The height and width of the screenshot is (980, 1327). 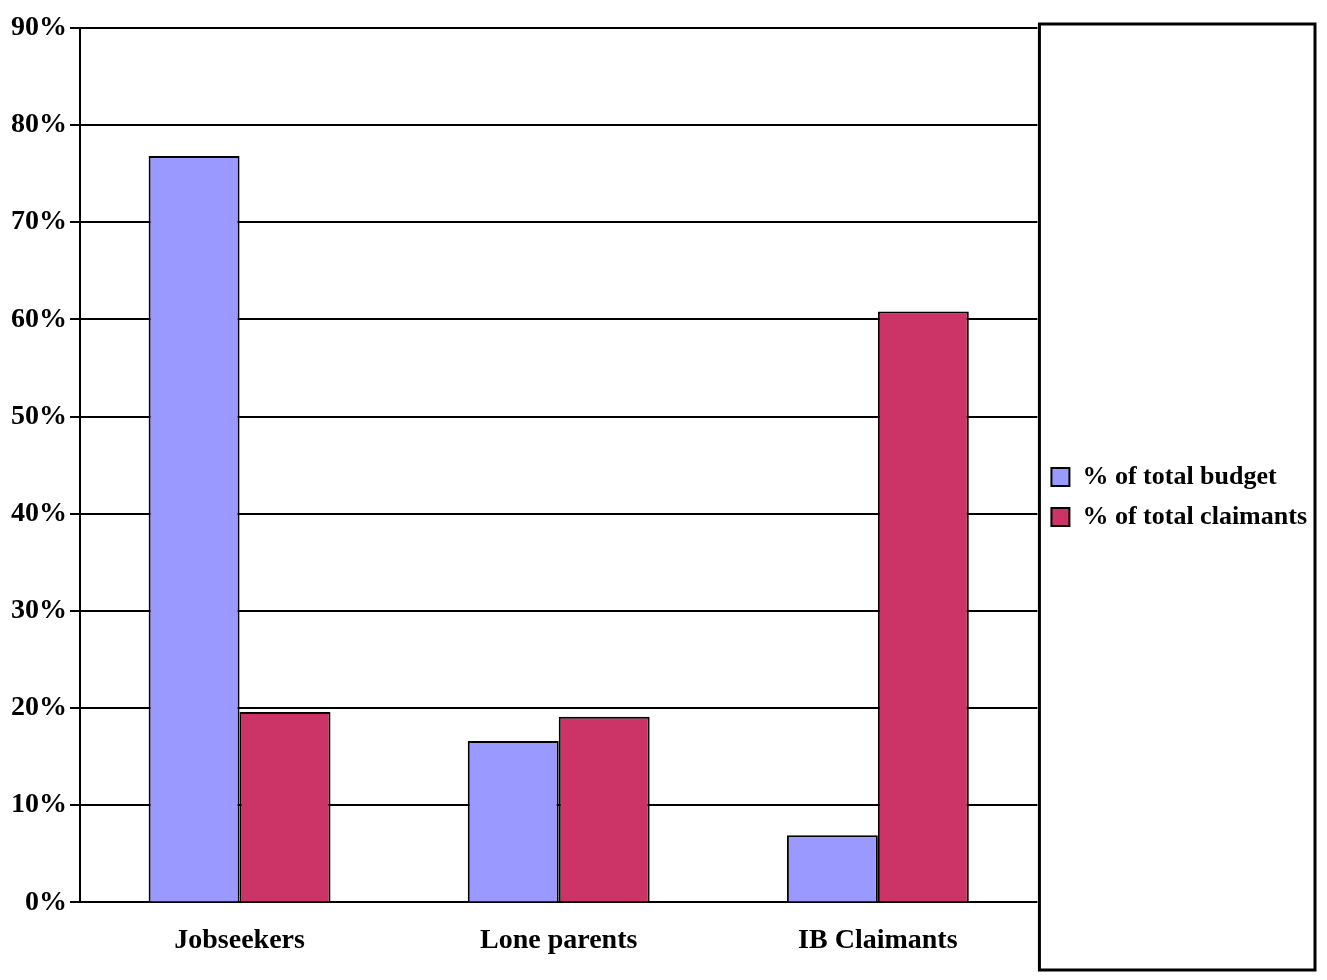 What do you see at coordinates (39, 609) in the screenshot?
I see `y-tick-label: 30%` at bounding box center [39, 609].